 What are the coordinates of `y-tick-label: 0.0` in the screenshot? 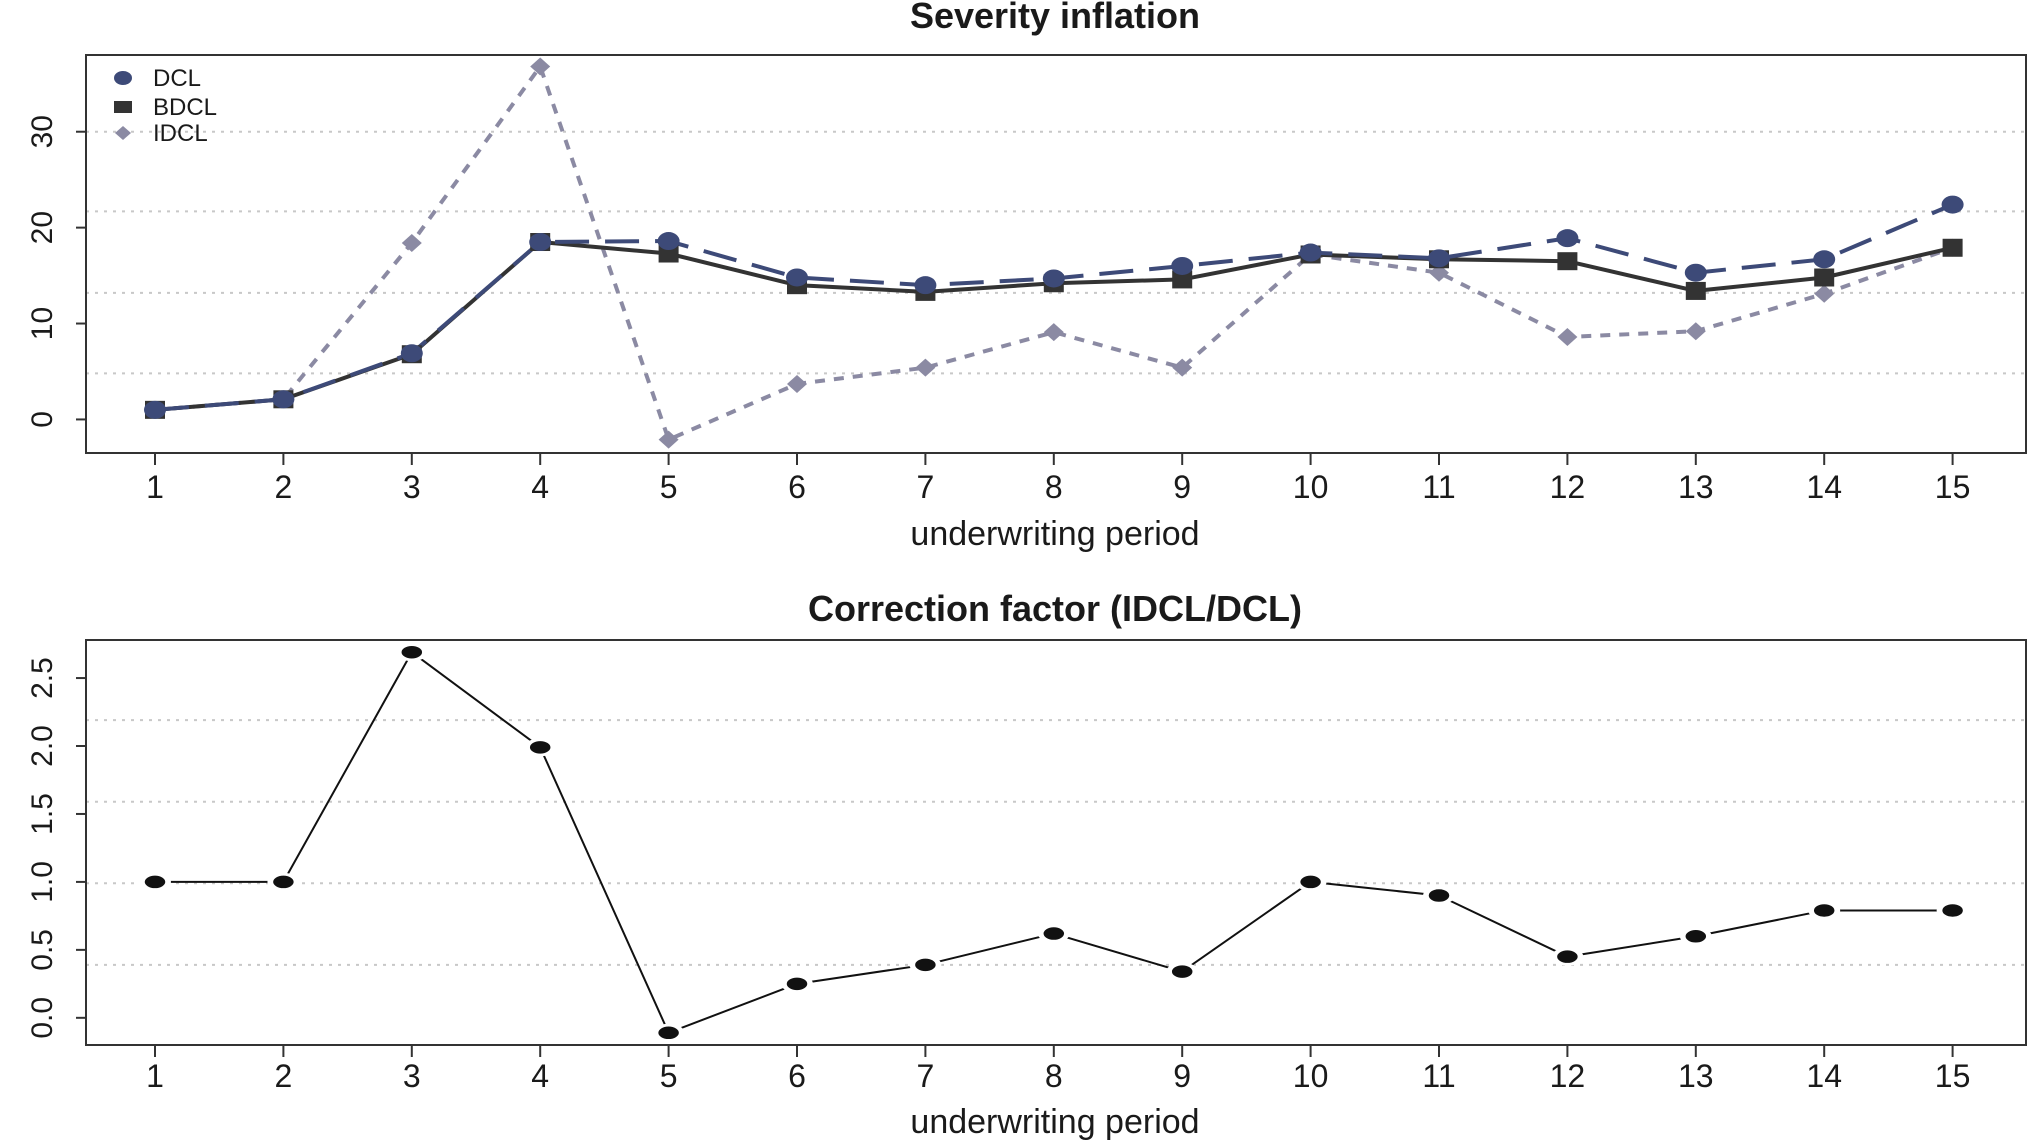 It's located at (42, 1018).